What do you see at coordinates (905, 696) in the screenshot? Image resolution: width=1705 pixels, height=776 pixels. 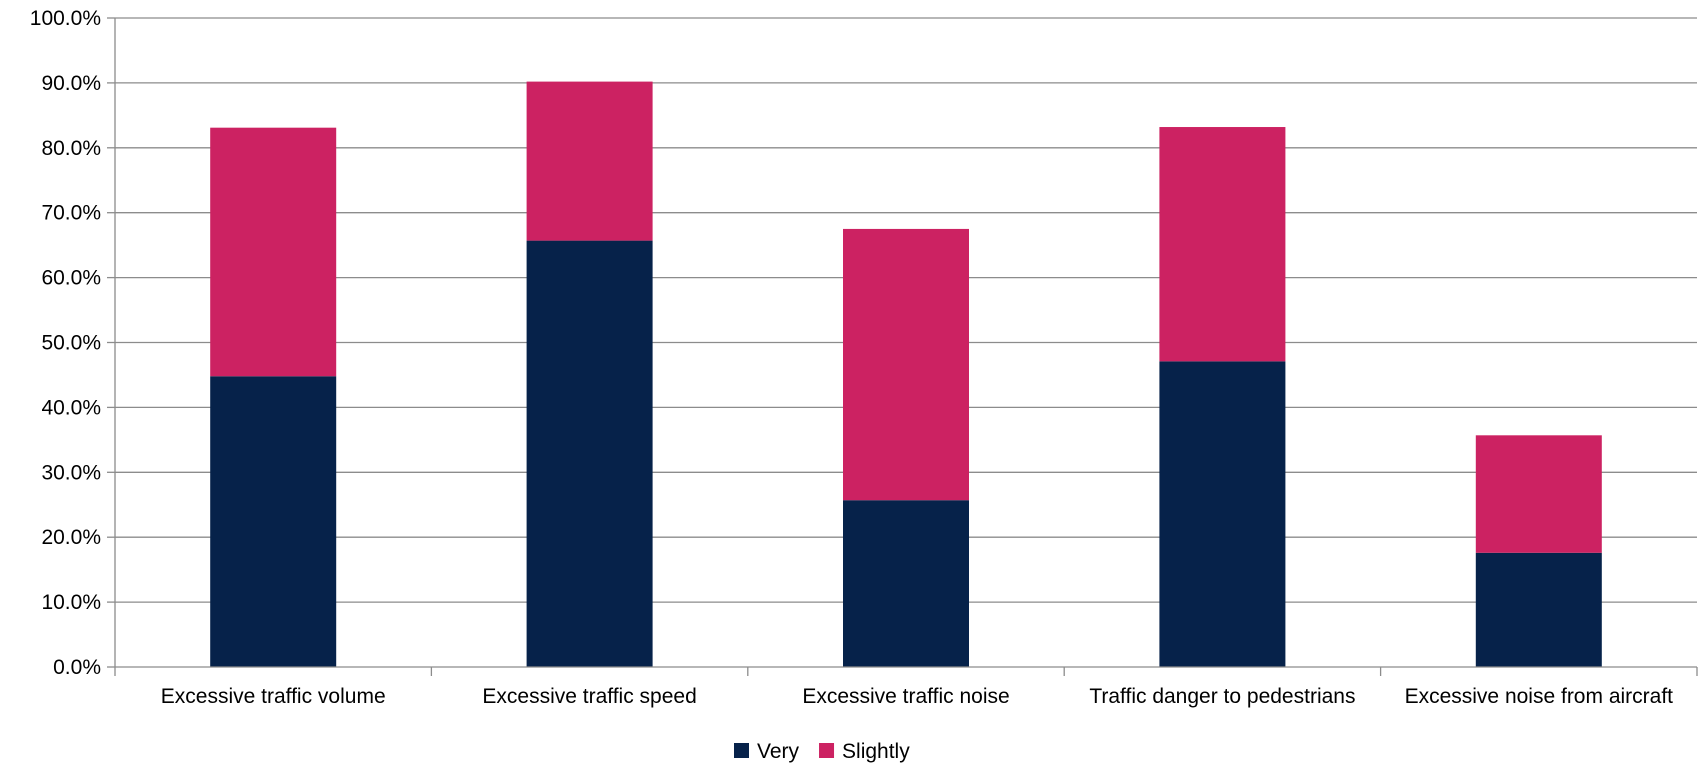 I see `x-category-label: Excessive traffic noise` at bounding box center [905, 696].